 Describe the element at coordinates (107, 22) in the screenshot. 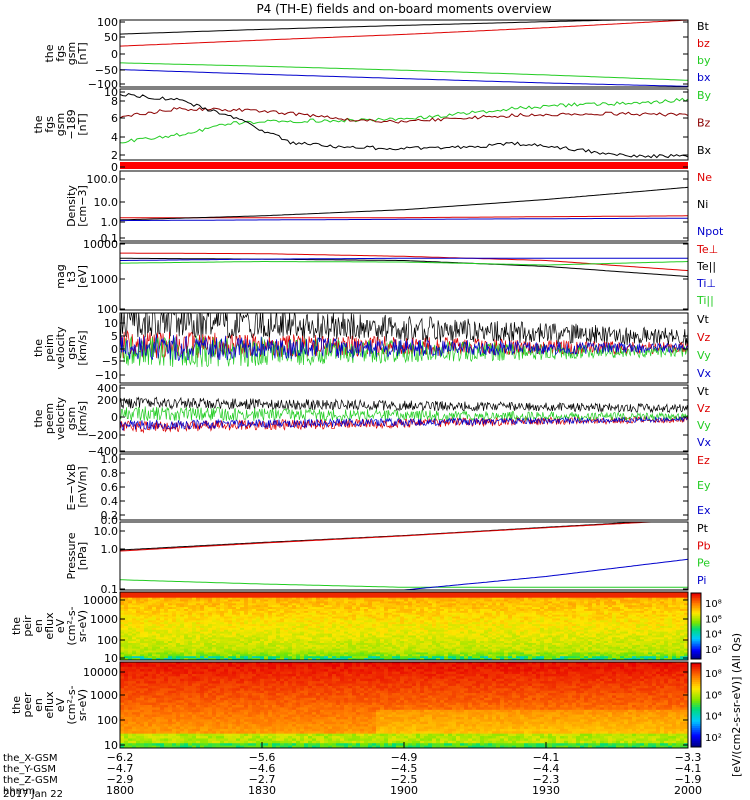

I see `y-tick-label: 100` at that location.